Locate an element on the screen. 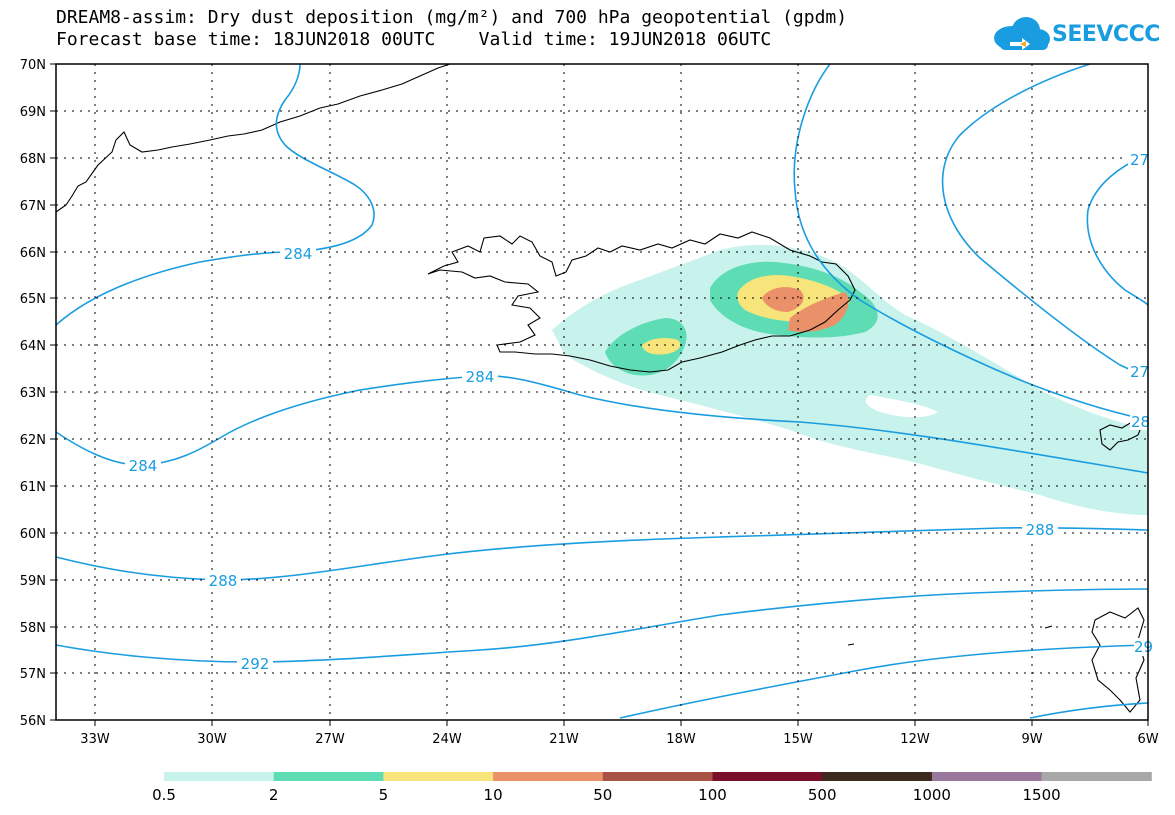 The image size is (1175, 815). legend-colorbar is located at coordinates (658, 776).